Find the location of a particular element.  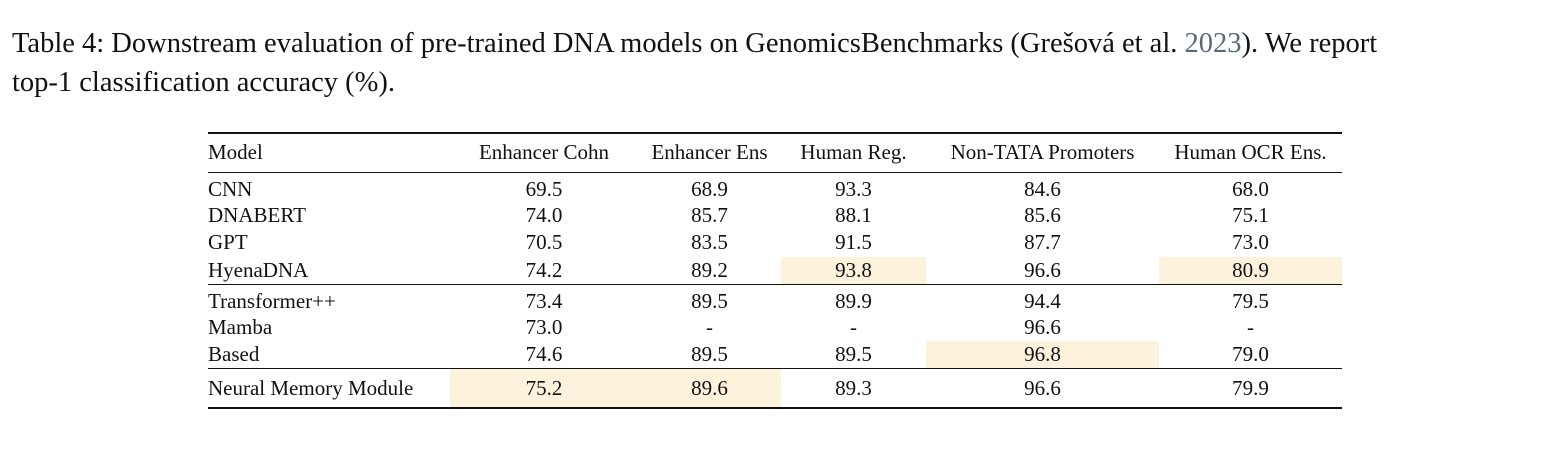

header-human-ocr-ens: Human OCR Ens. is located at coordinates (1250, 152).